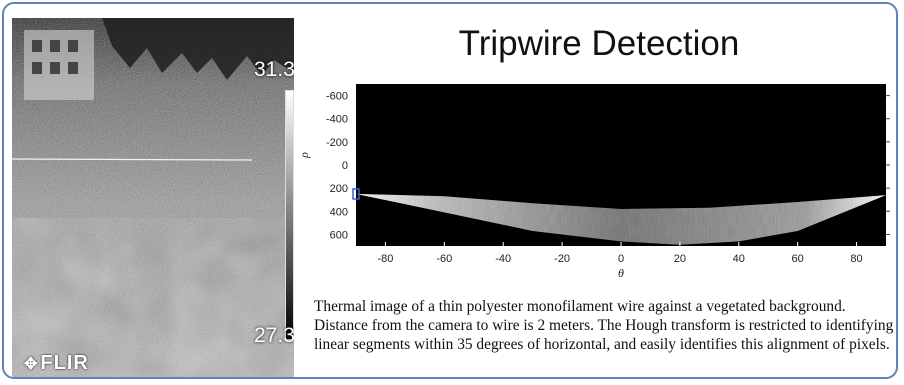  I want to click on y-tick-label: 600, so click(339, 235).